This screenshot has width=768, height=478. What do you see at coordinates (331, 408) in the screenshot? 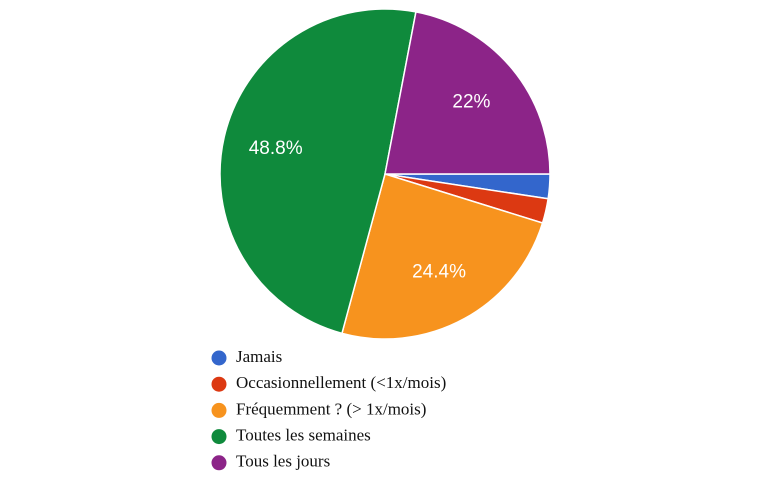
I see `legend-label: Fréquemment ? (> 1x/mois)` at bounding box center [331, 408].